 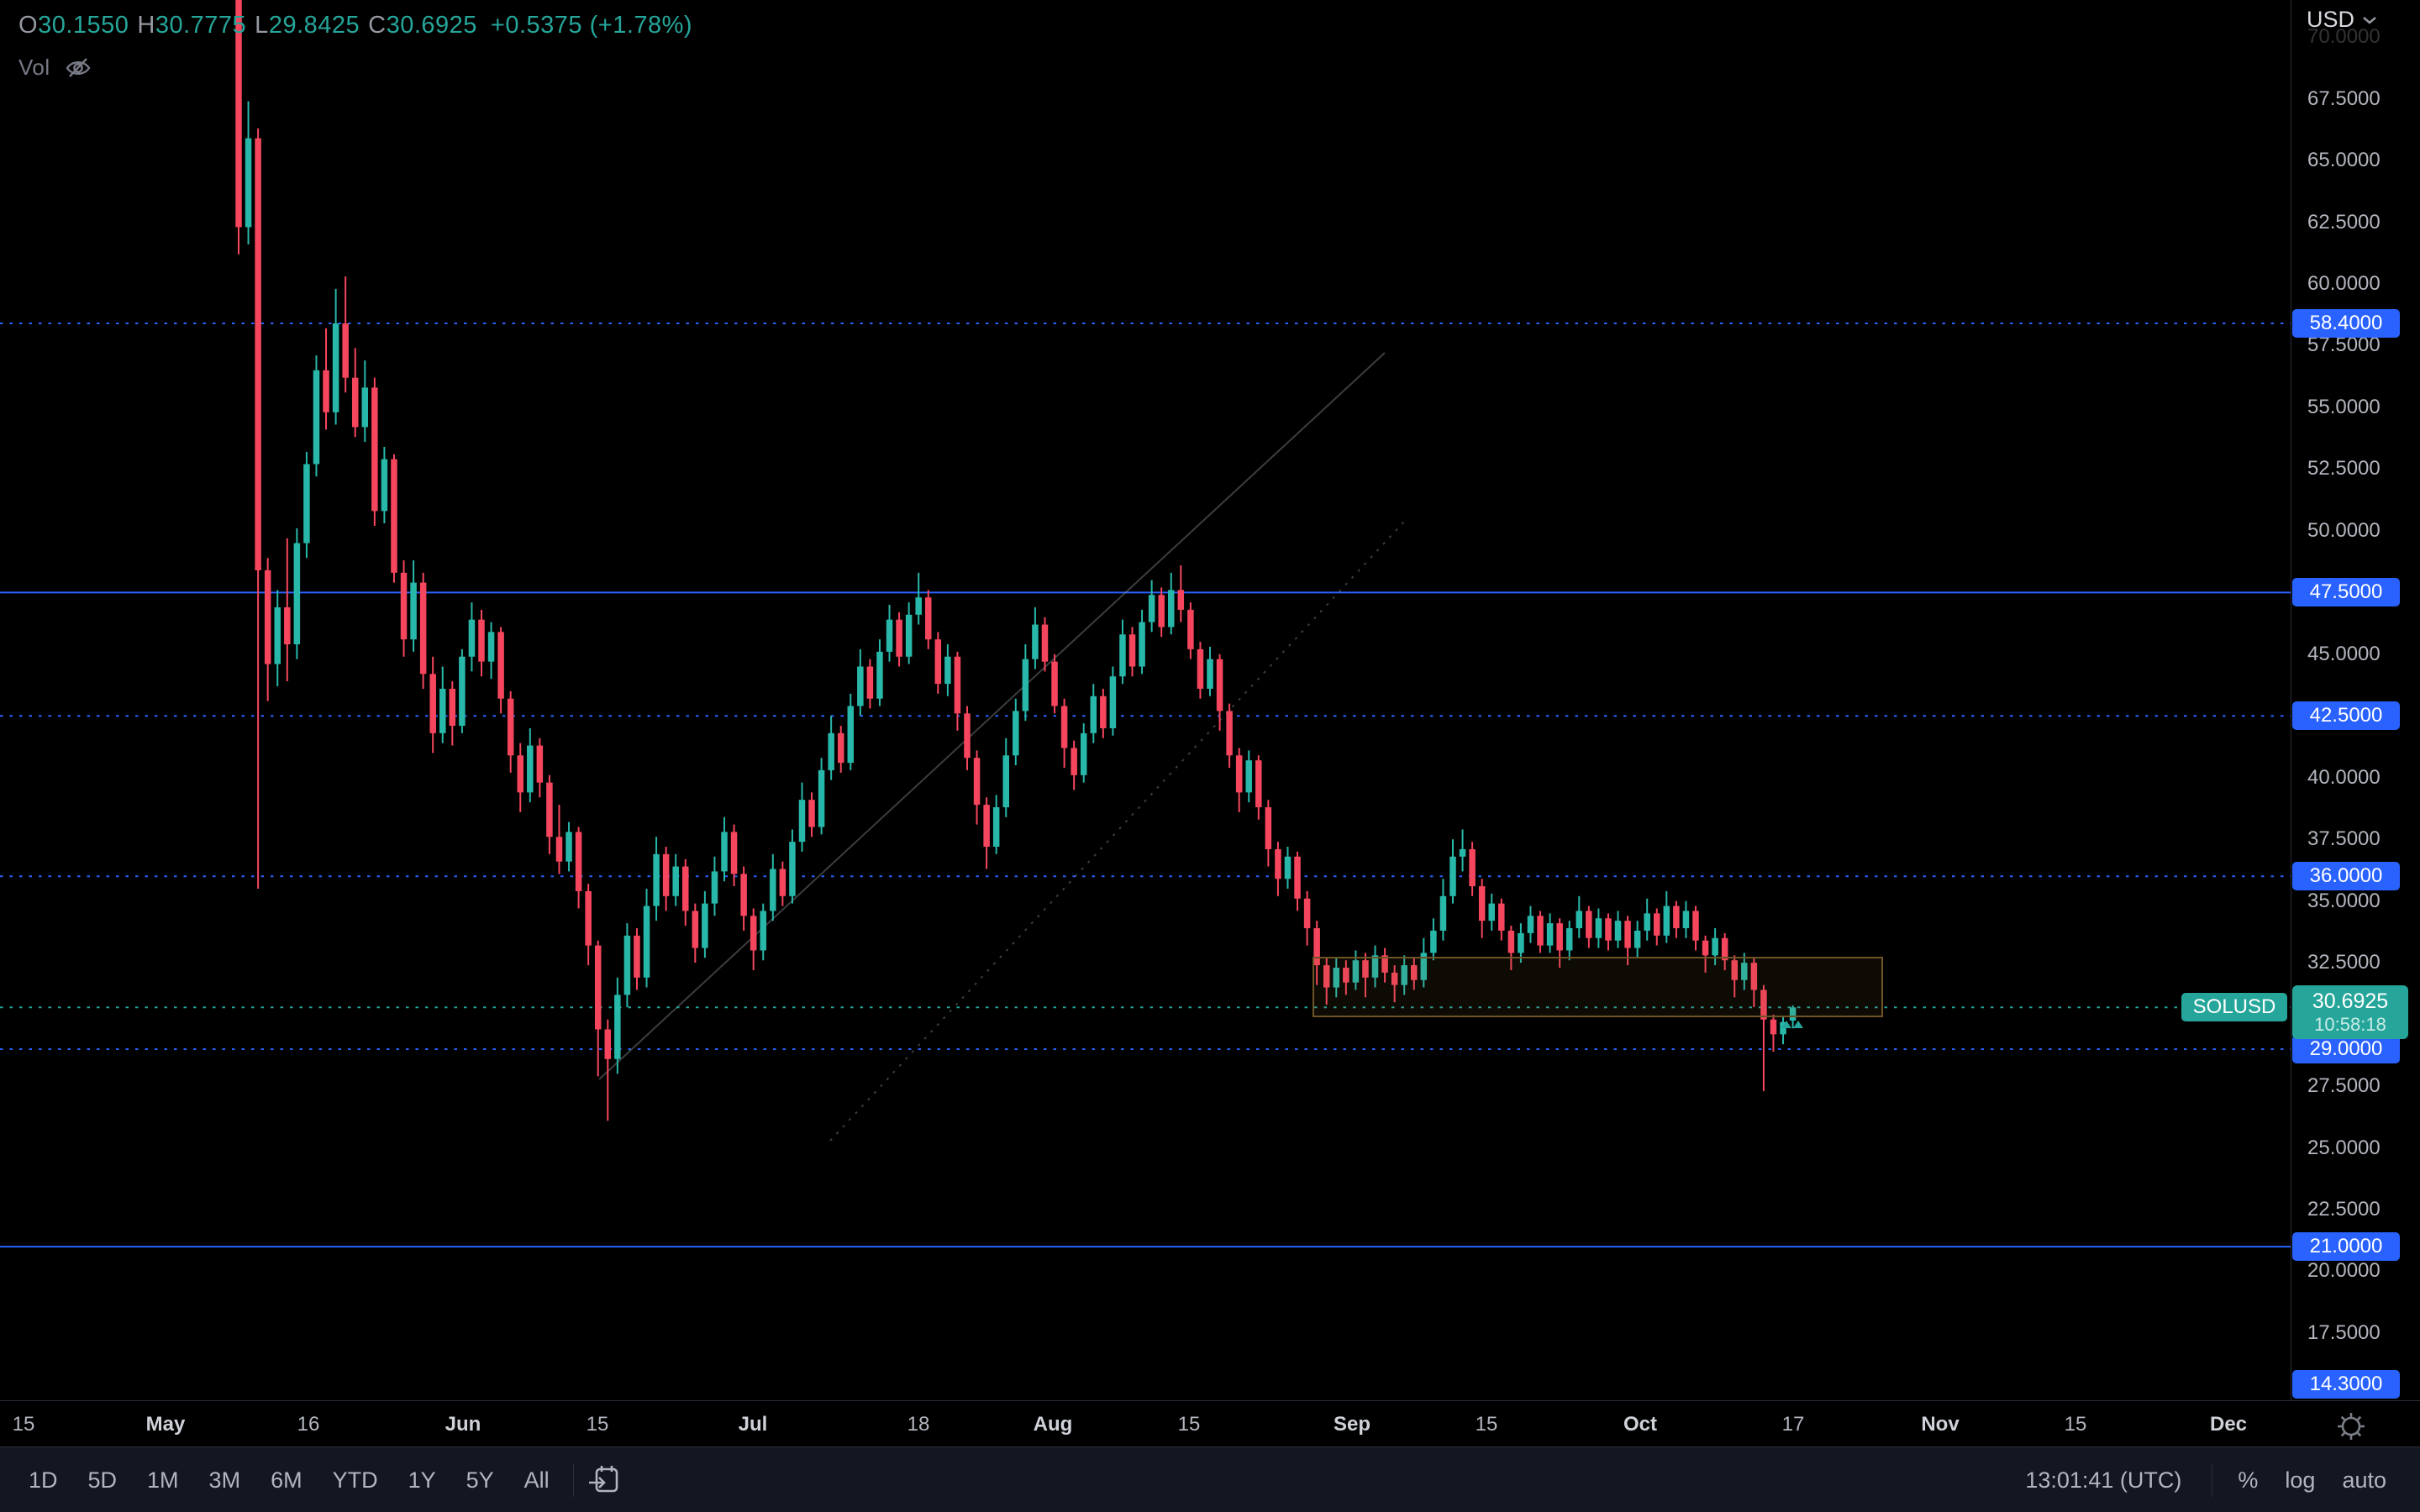 I want to click on range-button-1m: 1M, so click(x=163, y=1480).